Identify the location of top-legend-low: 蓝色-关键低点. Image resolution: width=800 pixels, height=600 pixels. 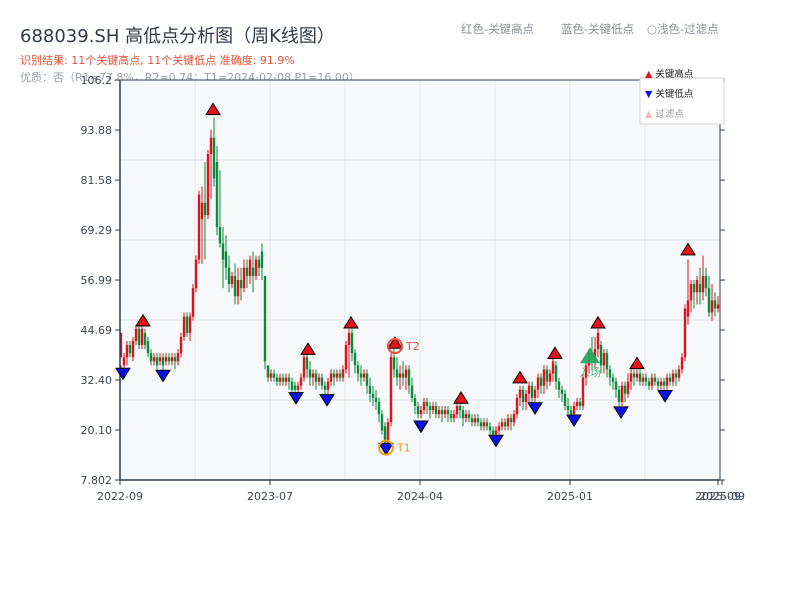
(598, 29).